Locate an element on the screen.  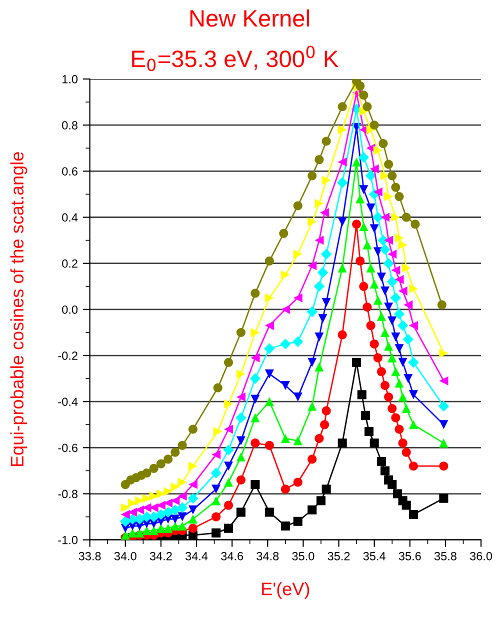
y-tick-label: -0.2 is located at coordinates (68, 356).